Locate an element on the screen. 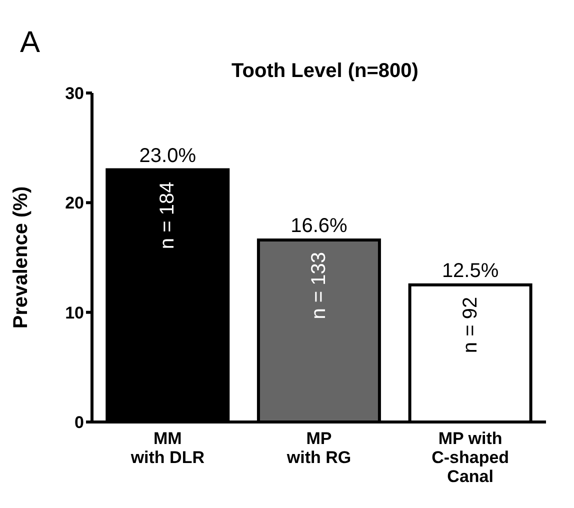  y-tick-label: 30 is located at coordinates (74, 94).